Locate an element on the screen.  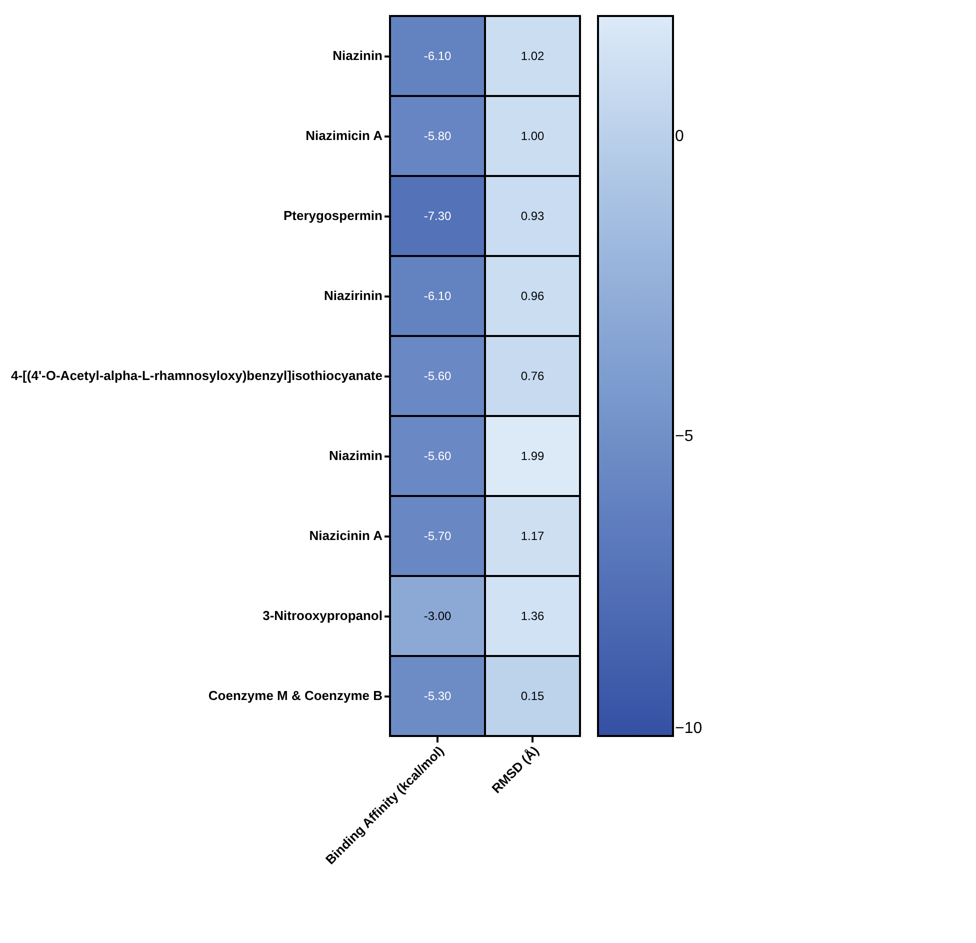
color-bar-label: 0 is located at coordinates (679, 136).